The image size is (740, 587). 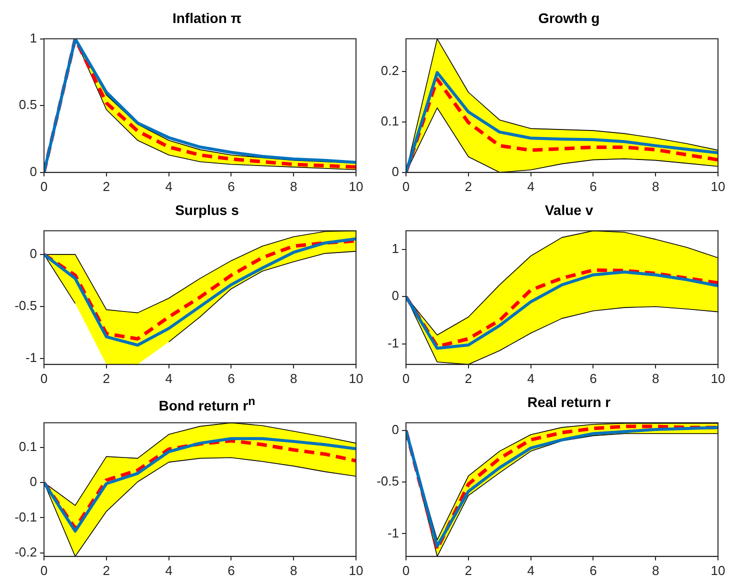 What do you see at coordinates (207, 210) in the screenshot?
I see `chart-title: Surplus s` at bounding box center [207, 210].